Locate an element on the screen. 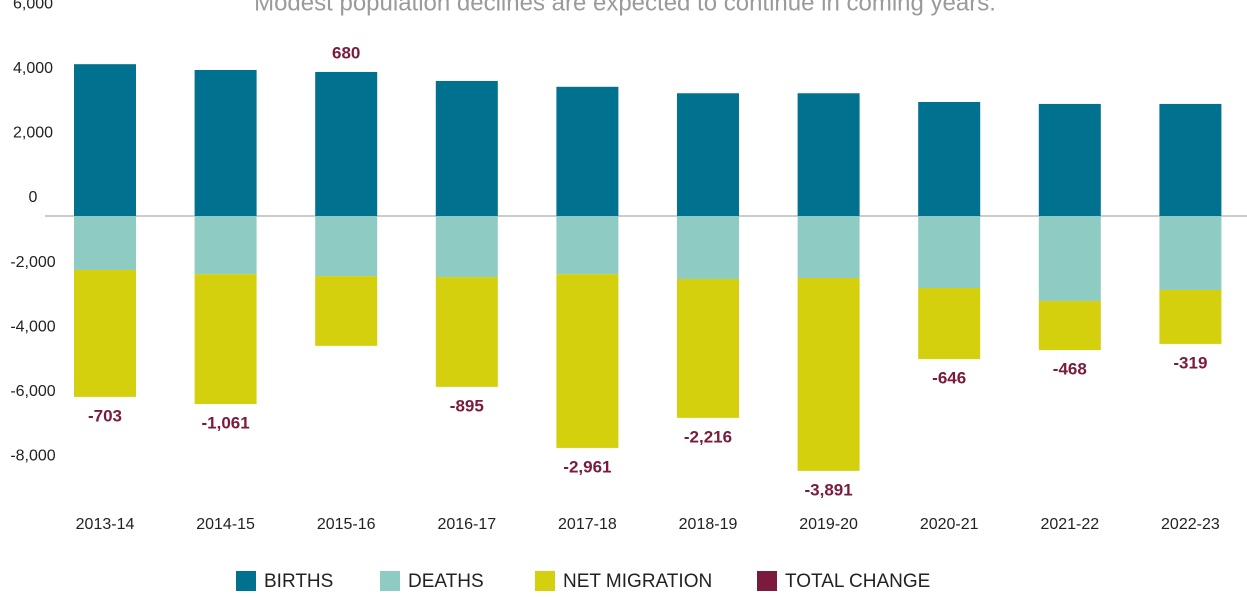  data-label: -895 is located at coordinates (467, 405).